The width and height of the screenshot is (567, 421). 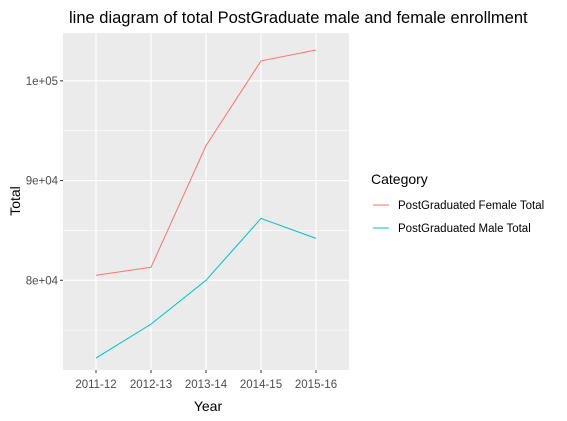 I want to click on legend-title: Category, so click(x=399, y=179).